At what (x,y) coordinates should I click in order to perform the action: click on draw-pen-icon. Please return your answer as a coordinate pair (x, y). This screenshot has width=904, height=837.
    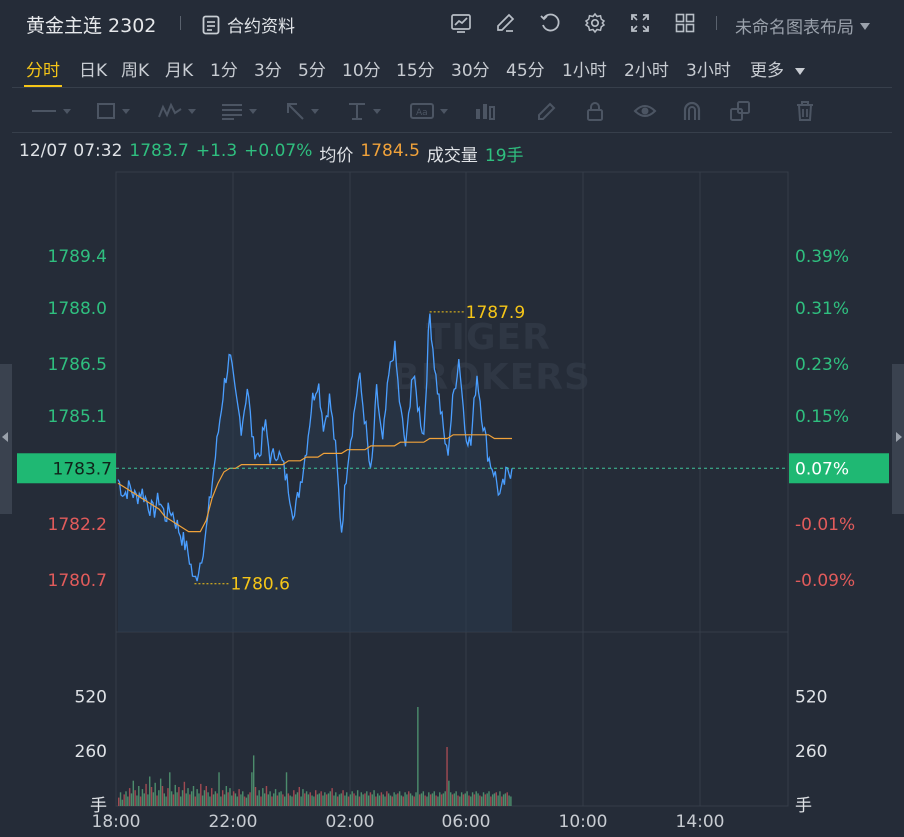
    Looking at the image, I should click on (505, 23).